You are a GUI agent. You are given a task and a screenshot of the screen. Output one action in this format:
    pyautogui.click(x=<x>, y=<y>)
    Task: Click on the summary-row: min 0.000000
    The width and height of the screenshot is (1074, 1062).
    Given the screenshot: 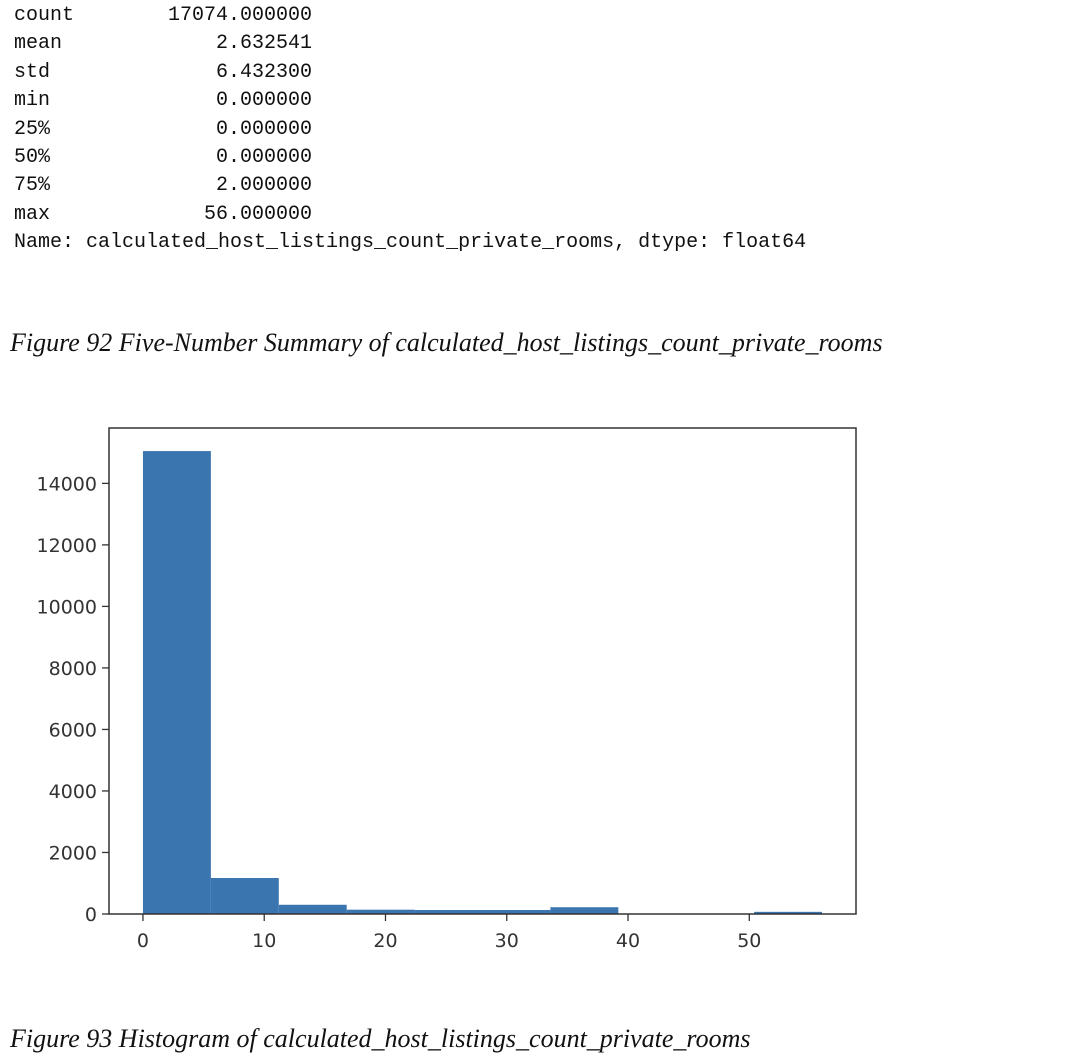 What is the action you would take?
    pyautogui.click(x=410, y=101)
    